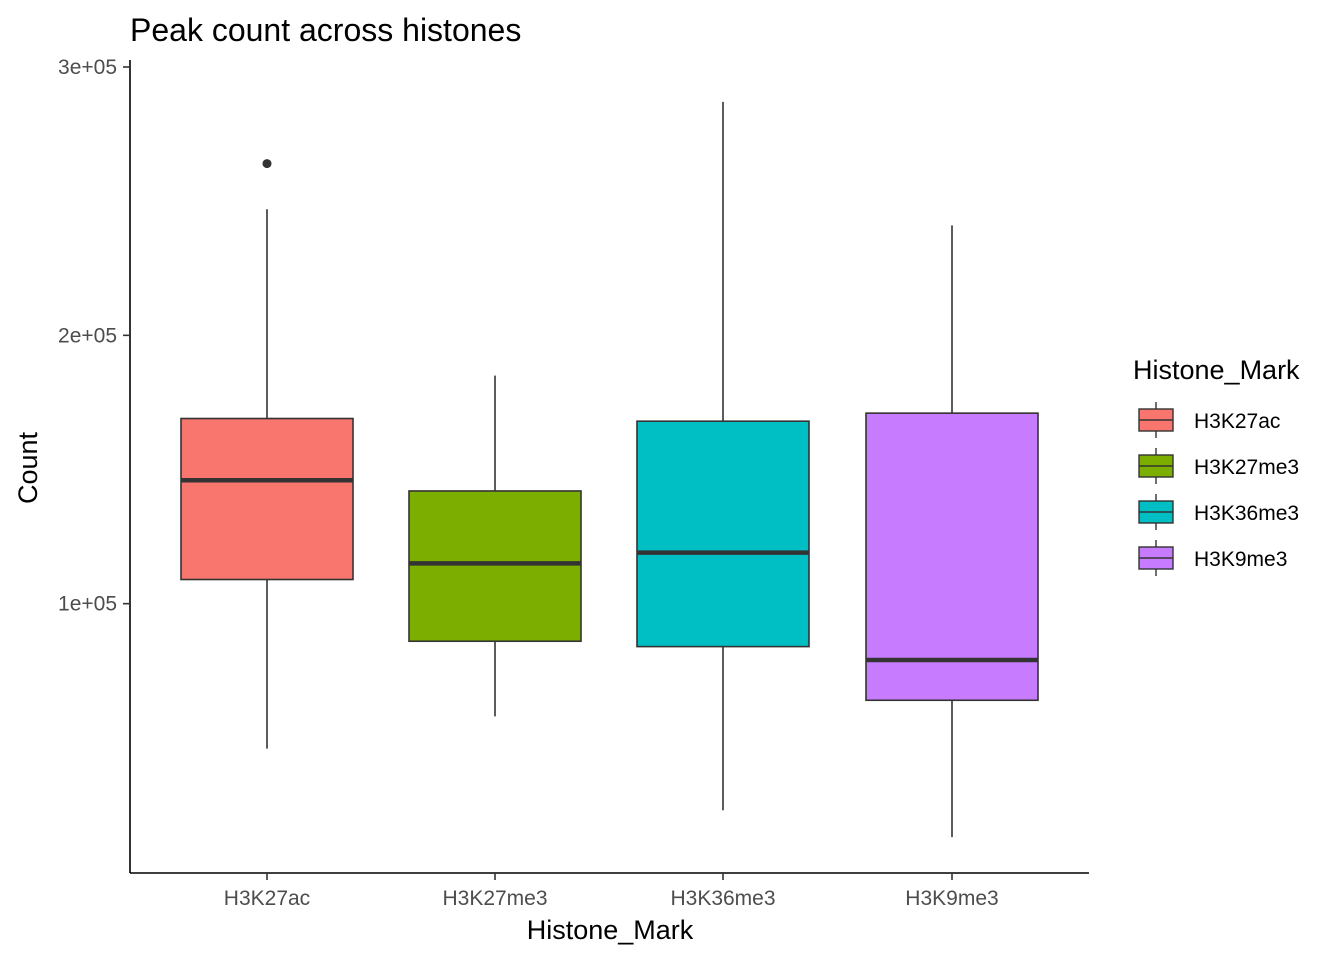 Image resolution: width=1344 pixels, height=960 pixels. I want to click on x-tick-label: H3K9me3, so click(951, 898).